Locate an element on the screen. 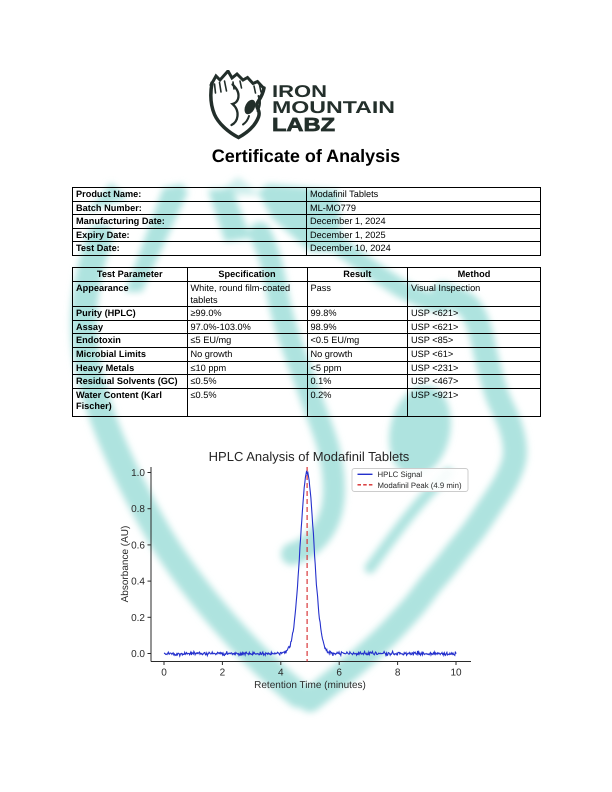  svg-text: IRON is located at coordinates (299, 91).